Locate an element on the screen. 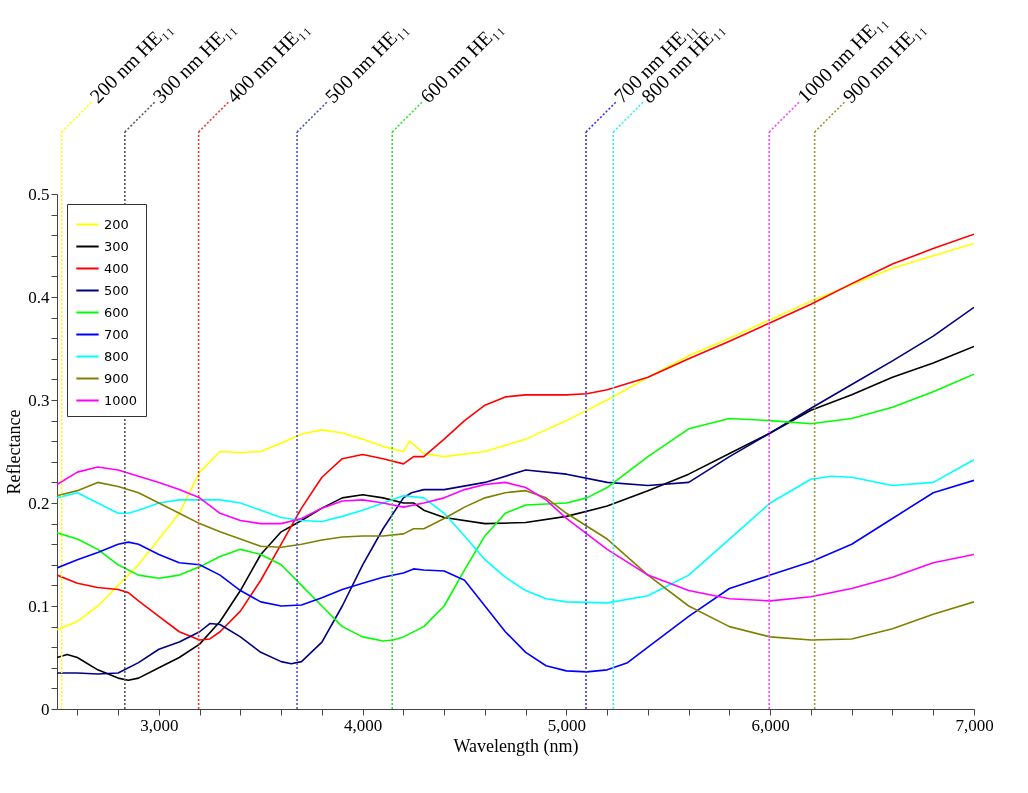 Image resolution: width=1028 pixels, height=793 pixels. legend-label: 300 is located at coordinates (116, 246).